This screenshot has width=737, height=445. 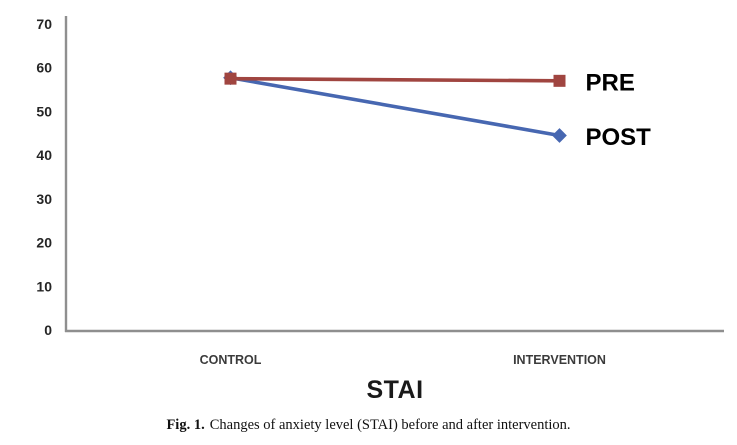 I want to click on y-axis-tick-label: 70, so click(x=44, y=24).